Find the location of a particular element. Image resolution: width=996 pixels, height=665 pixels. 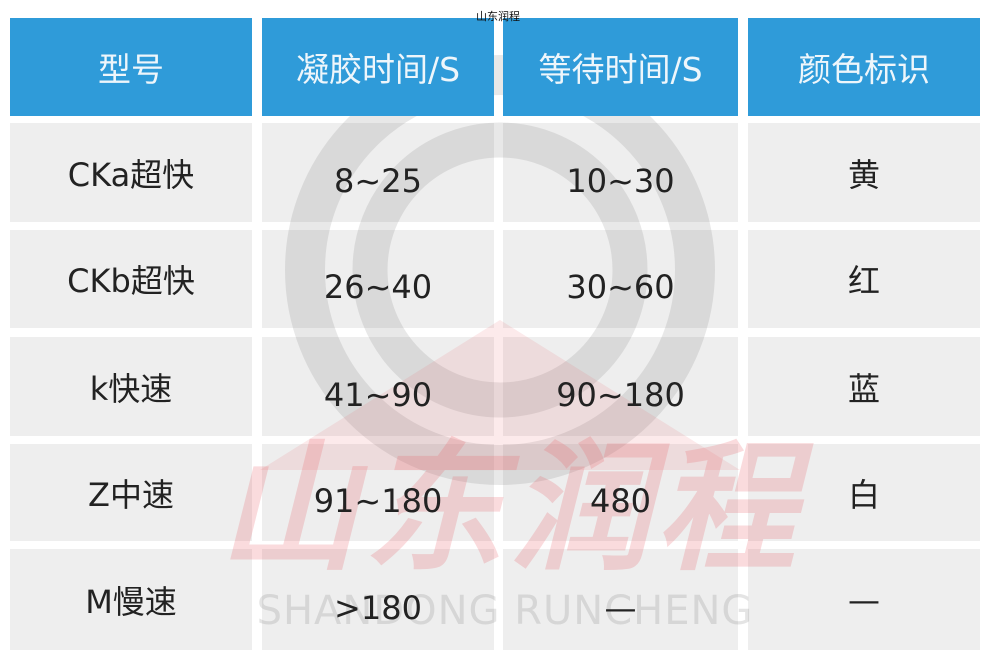

cell-color-mark: 白 is located at coordinates (863, 494).